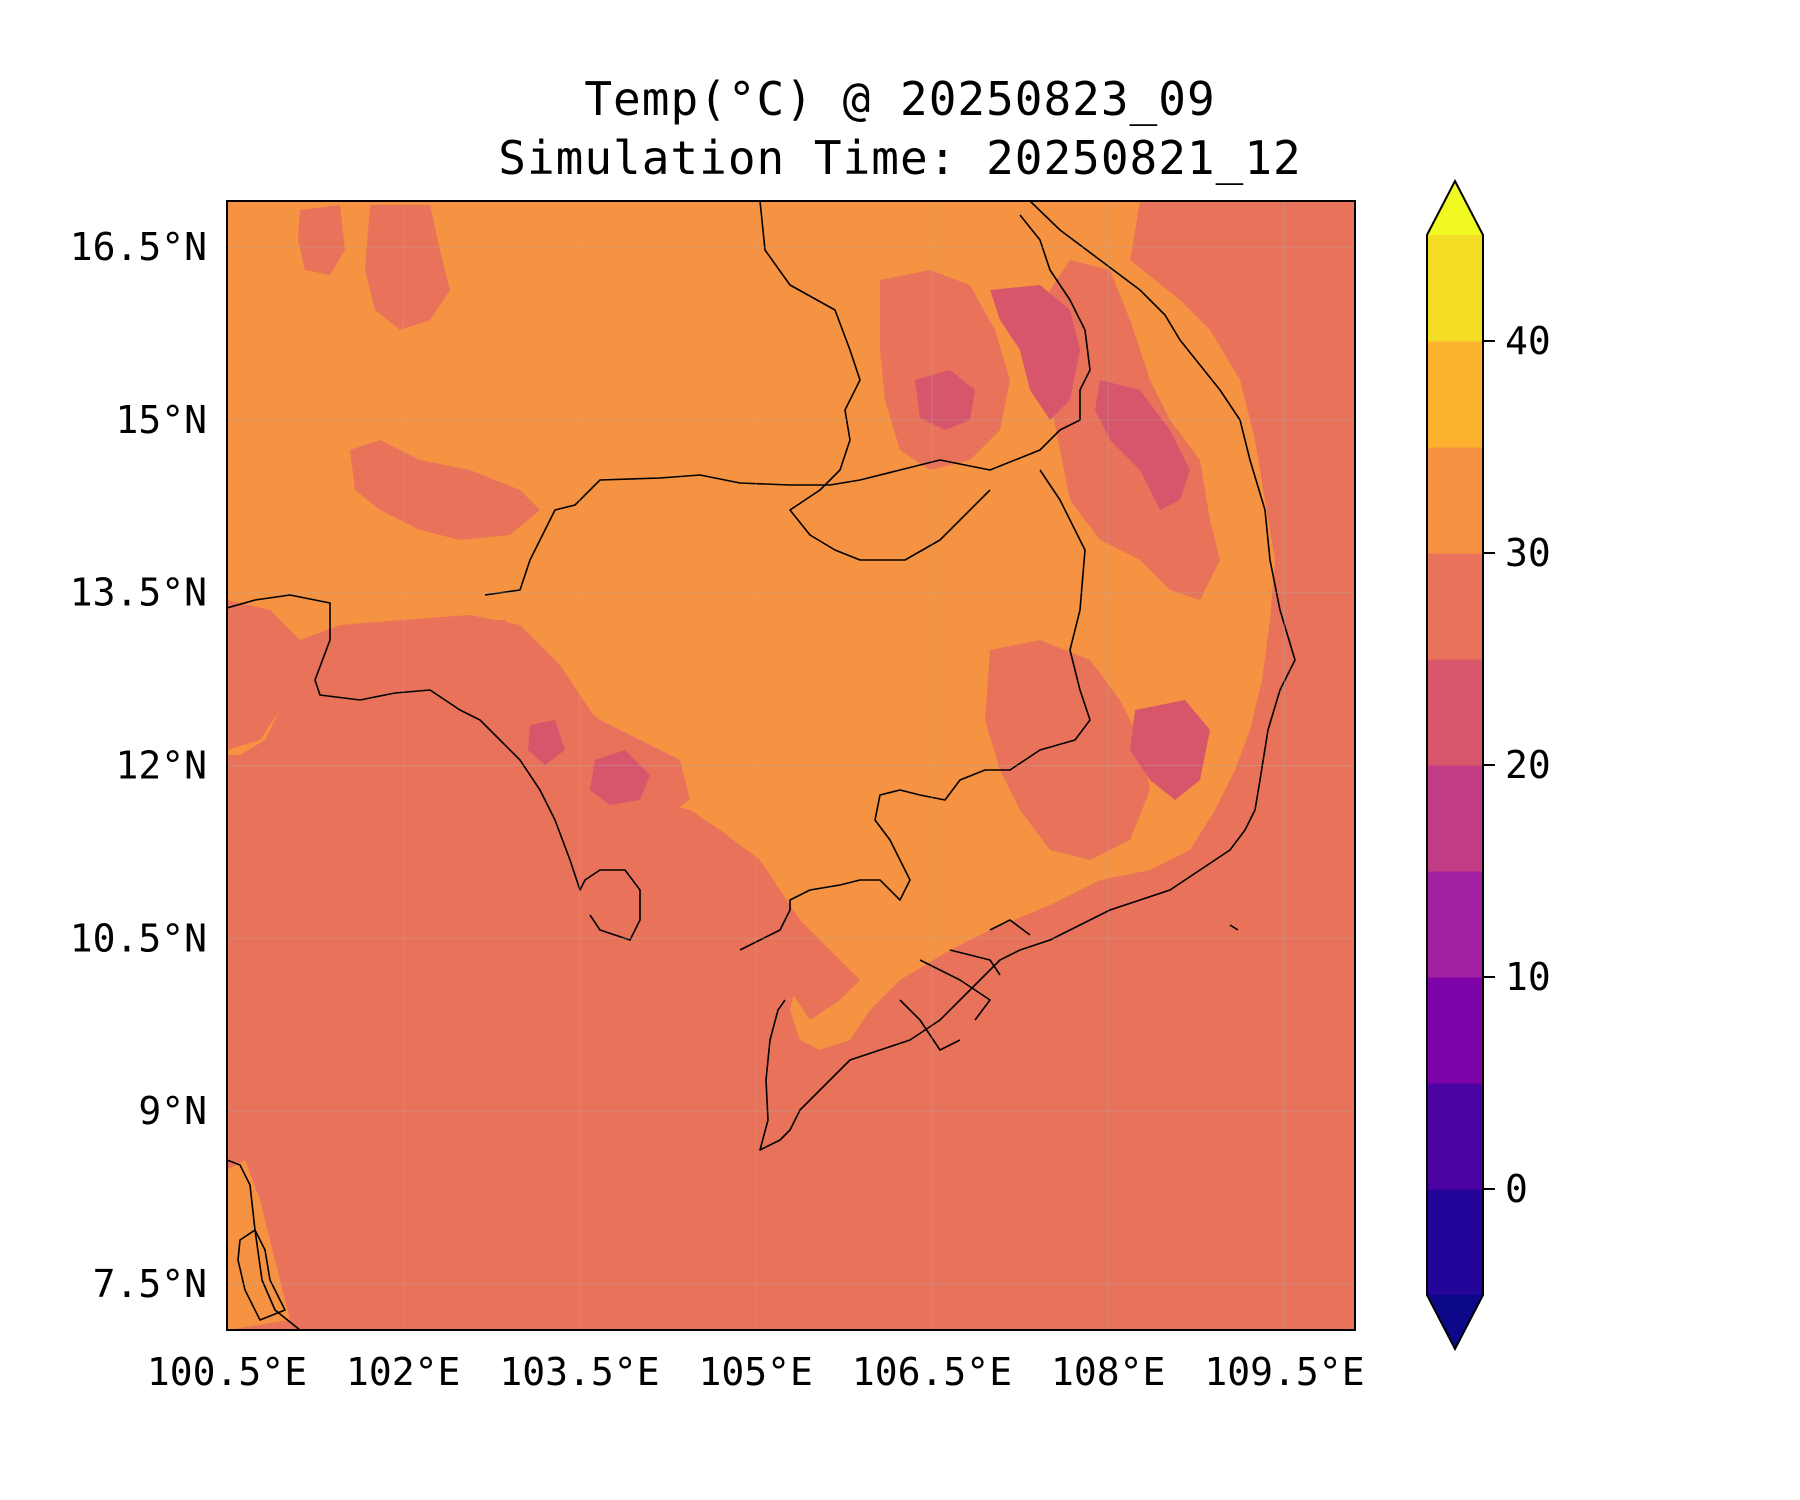  Describe the element at coordinates (434, 767) in the screenshot. I see `thailand-coastline` at that location.